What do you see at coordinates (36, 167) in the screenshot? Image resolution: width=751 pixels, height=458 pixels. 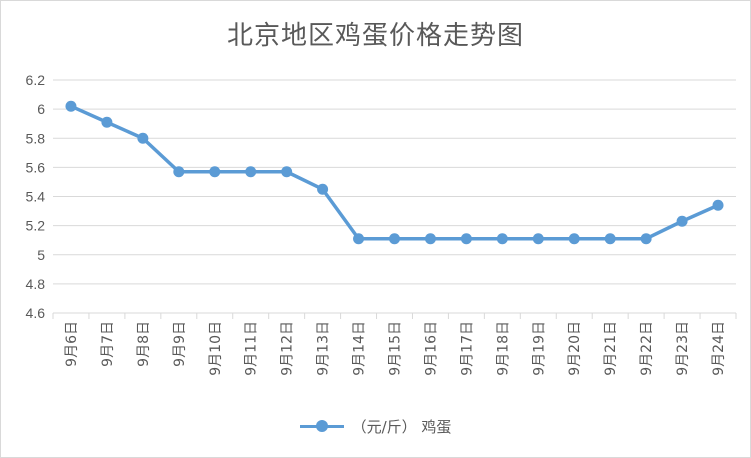 I see `y-tick-label: 5.6` at bounding box center [36, 167].